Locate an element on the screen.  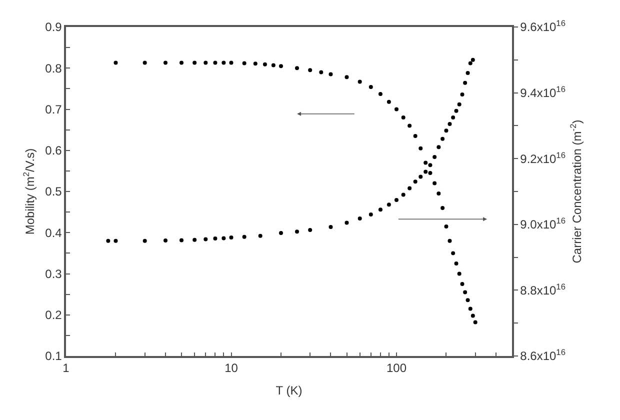
y-tick-label: 0.3 is located at coordinates (53, 273).